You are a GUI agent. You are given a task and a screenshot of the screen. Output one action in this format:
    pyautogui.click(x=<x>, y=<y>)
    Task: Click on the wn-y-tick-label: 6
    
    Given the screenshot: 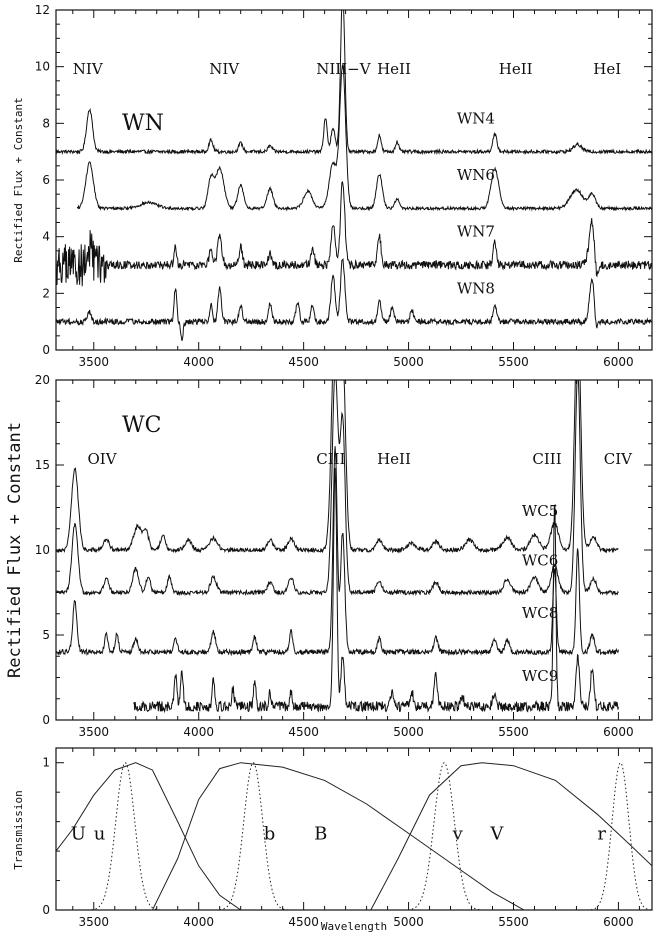 What is the action you would take?
    pyautogui.click(x=46, y=180)
    